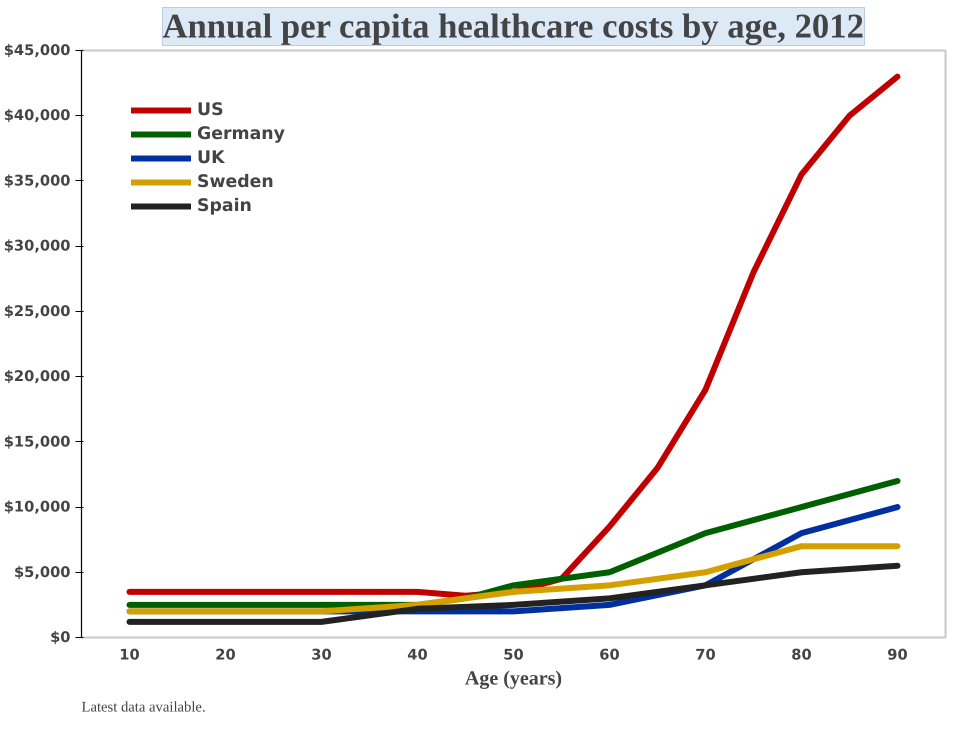  What do you see at coordinates (37, 115) in the screenshot?
I see `y-tick-label: $40,000` at bounding box center [37, 115].